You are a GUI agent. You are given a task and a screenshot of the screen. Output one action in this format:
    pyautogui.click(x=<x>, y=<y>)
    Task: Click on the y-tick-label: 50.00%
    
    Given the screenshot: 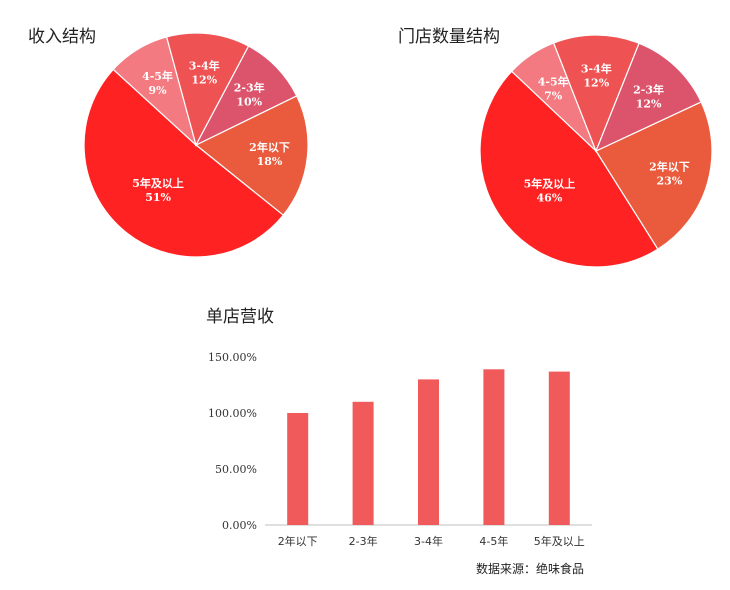 What is the action you would take?
    pyautogui.click(x=236, y=469)
    